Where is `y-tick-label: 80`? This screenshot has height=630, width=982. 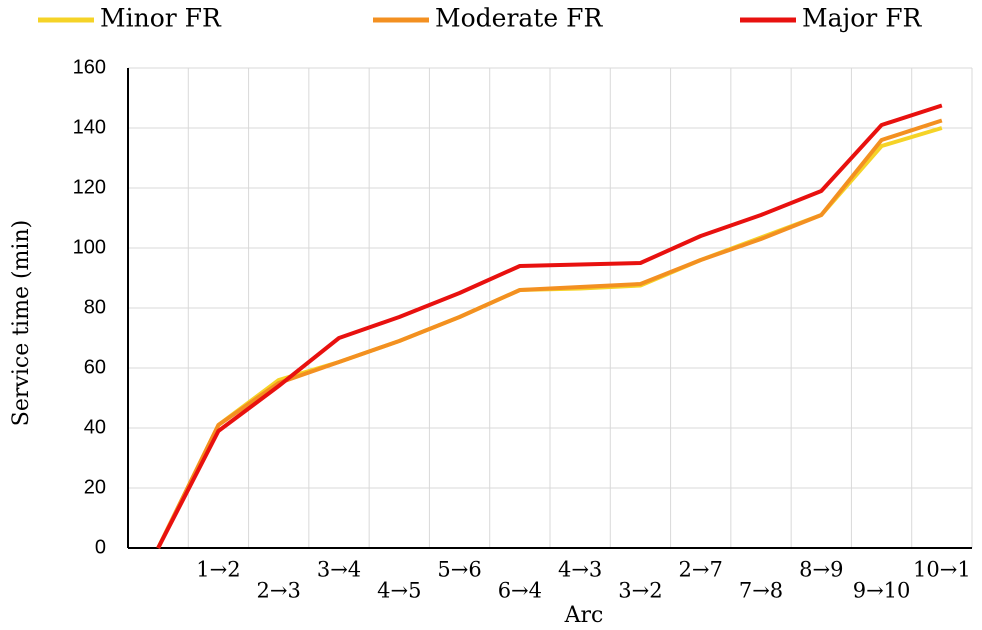 y-tick-label: 80 is located at coordinates (95, 307).